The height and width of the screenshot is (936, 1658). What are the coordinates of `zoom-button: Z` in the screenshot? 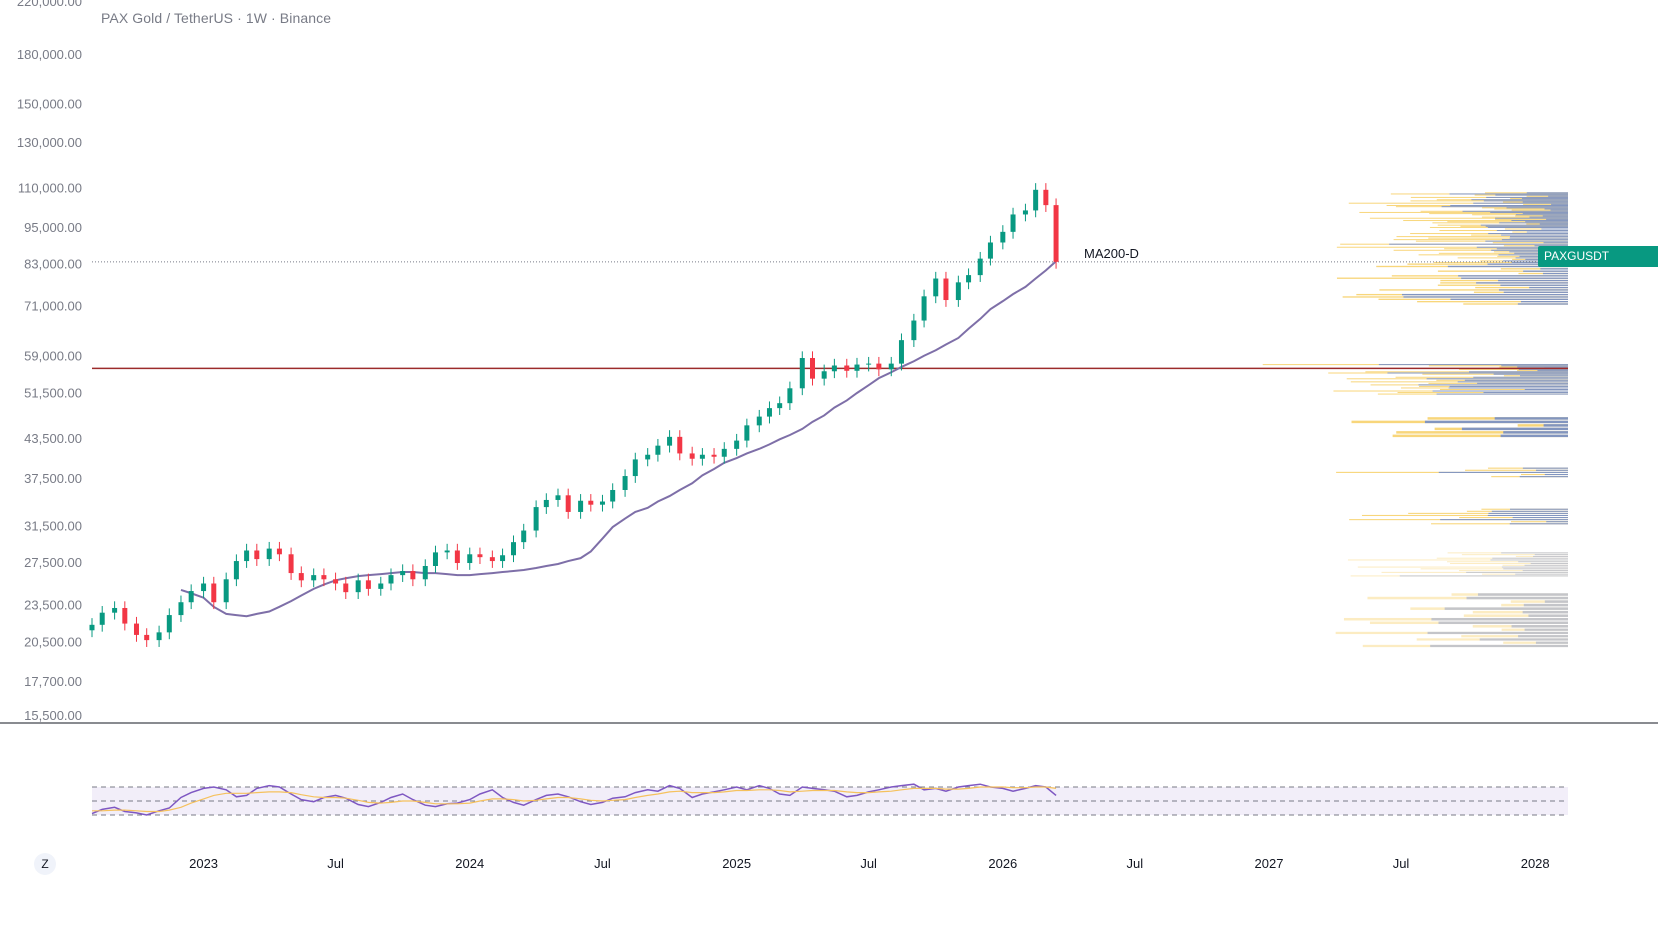 It's located at (45, 864).